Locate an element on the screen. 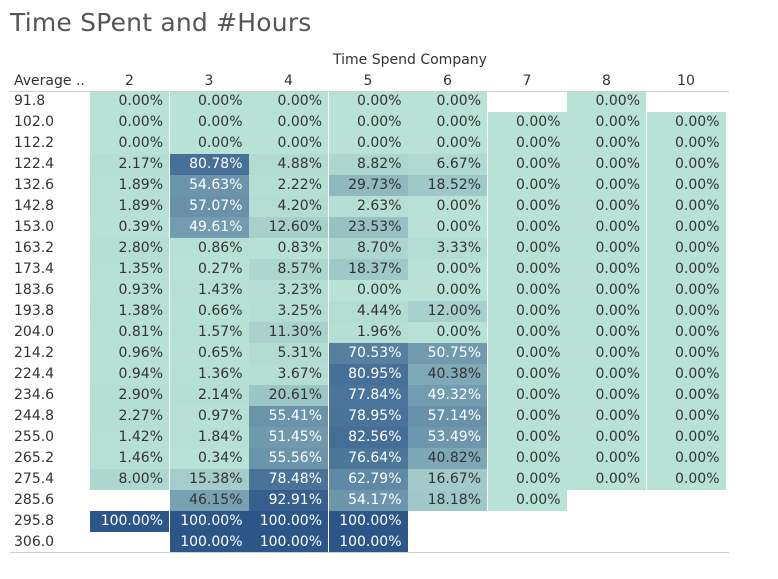 Image resolution: width=778 pixels, height=579 pixels. heatmap-cell: 0.66% is located at coordinates (209, 311).